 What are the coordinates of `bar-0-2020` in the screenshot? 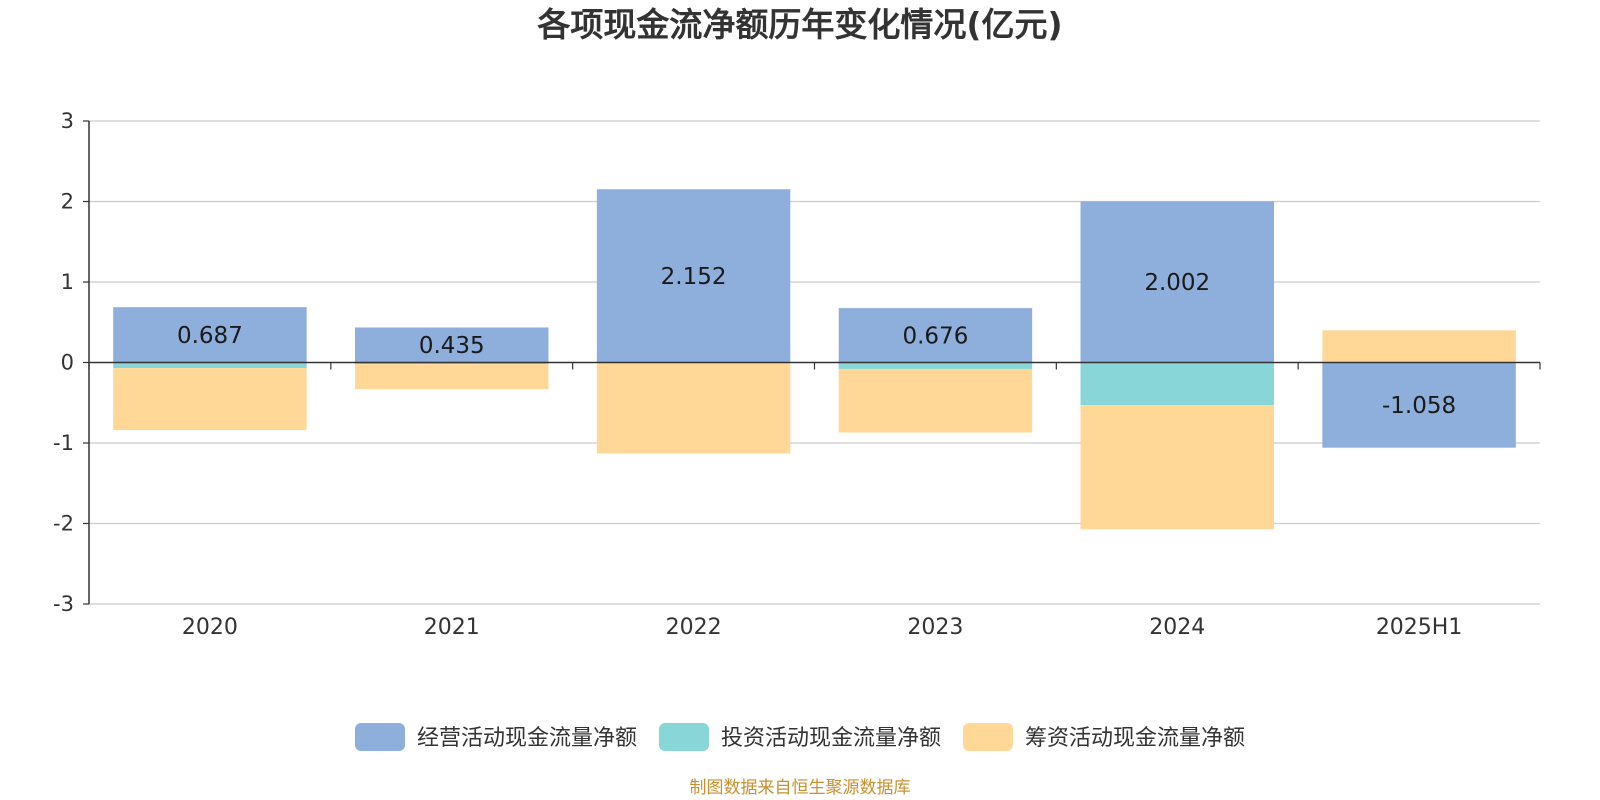 It's located at (210, 335).